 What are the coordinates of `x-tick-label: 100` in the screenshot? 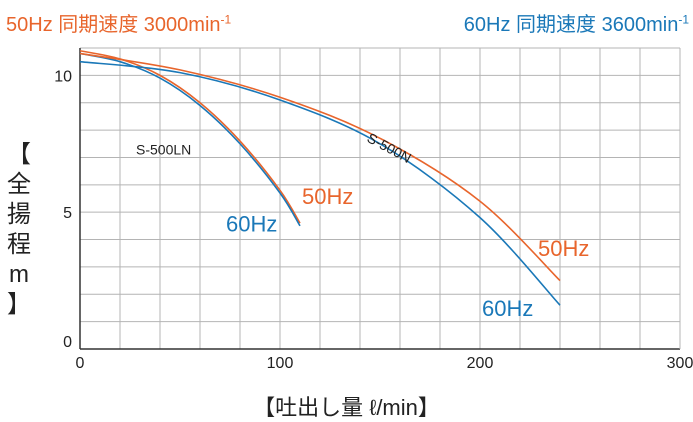 It's located at (280, 363).